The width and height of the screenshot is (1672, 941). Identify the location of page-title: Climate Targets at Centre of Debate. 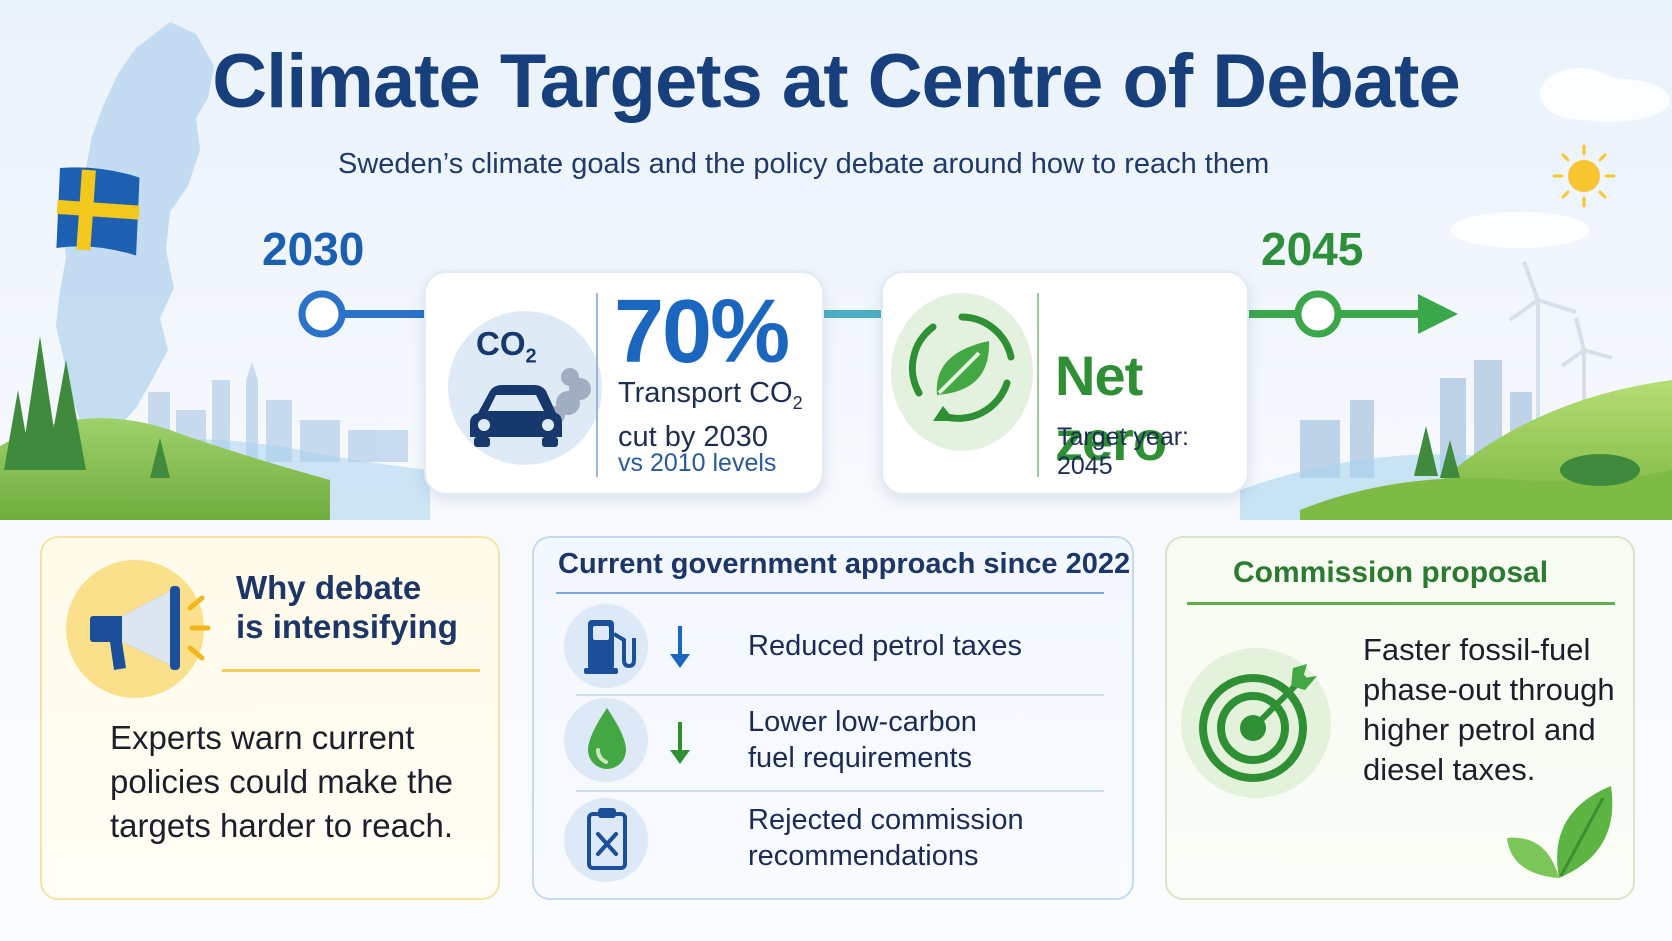
(836, 81).